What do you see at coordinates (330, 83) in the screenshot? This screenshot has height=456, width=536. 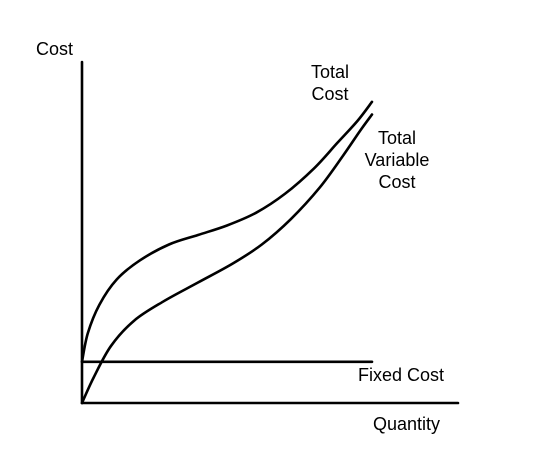 I see `total-cost-label: Total Cost` at bounding box center [330, 83].